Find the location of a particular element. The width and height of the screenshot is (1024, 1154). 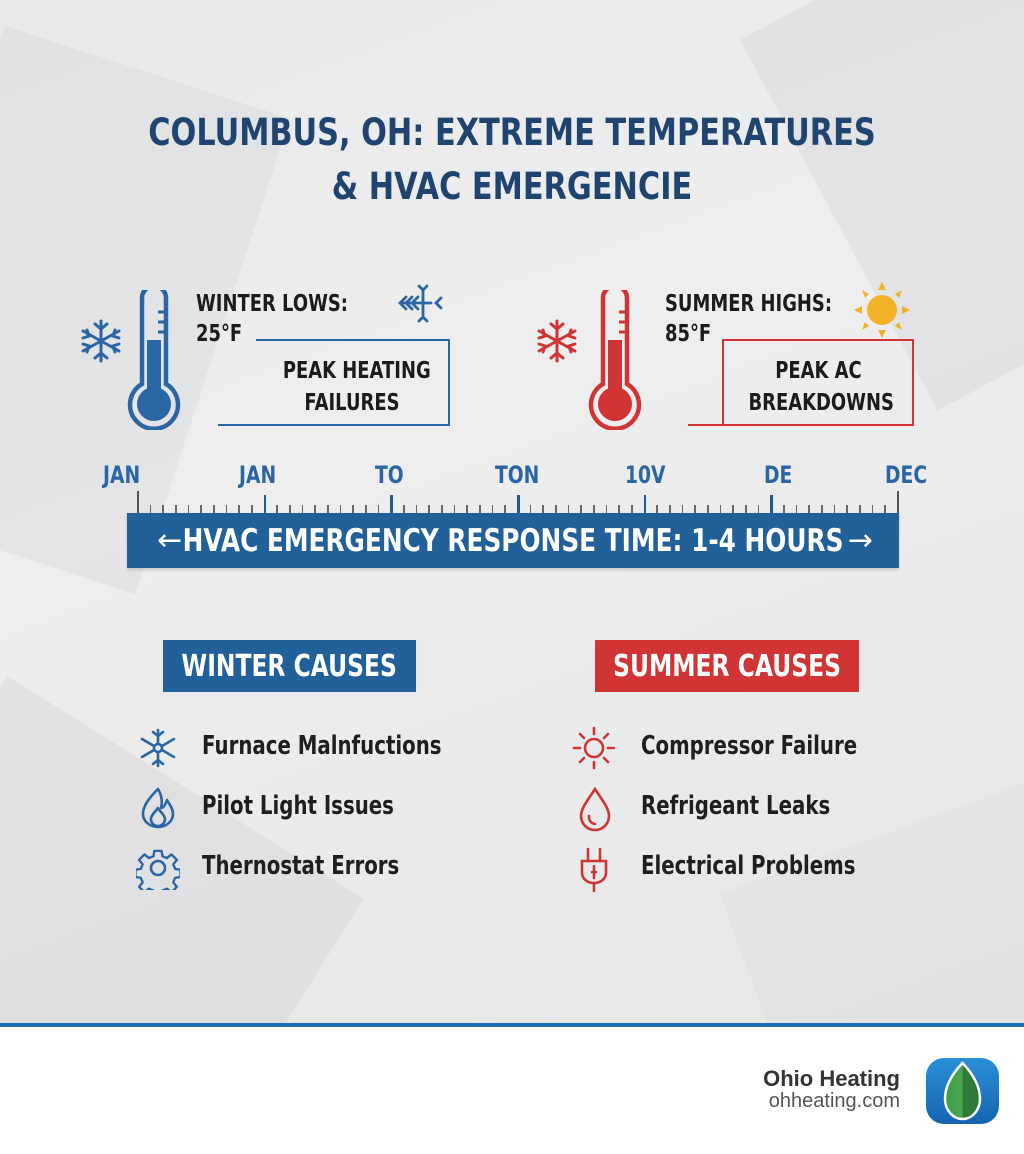

peak-ac-box is located at coordinates (818, 382).